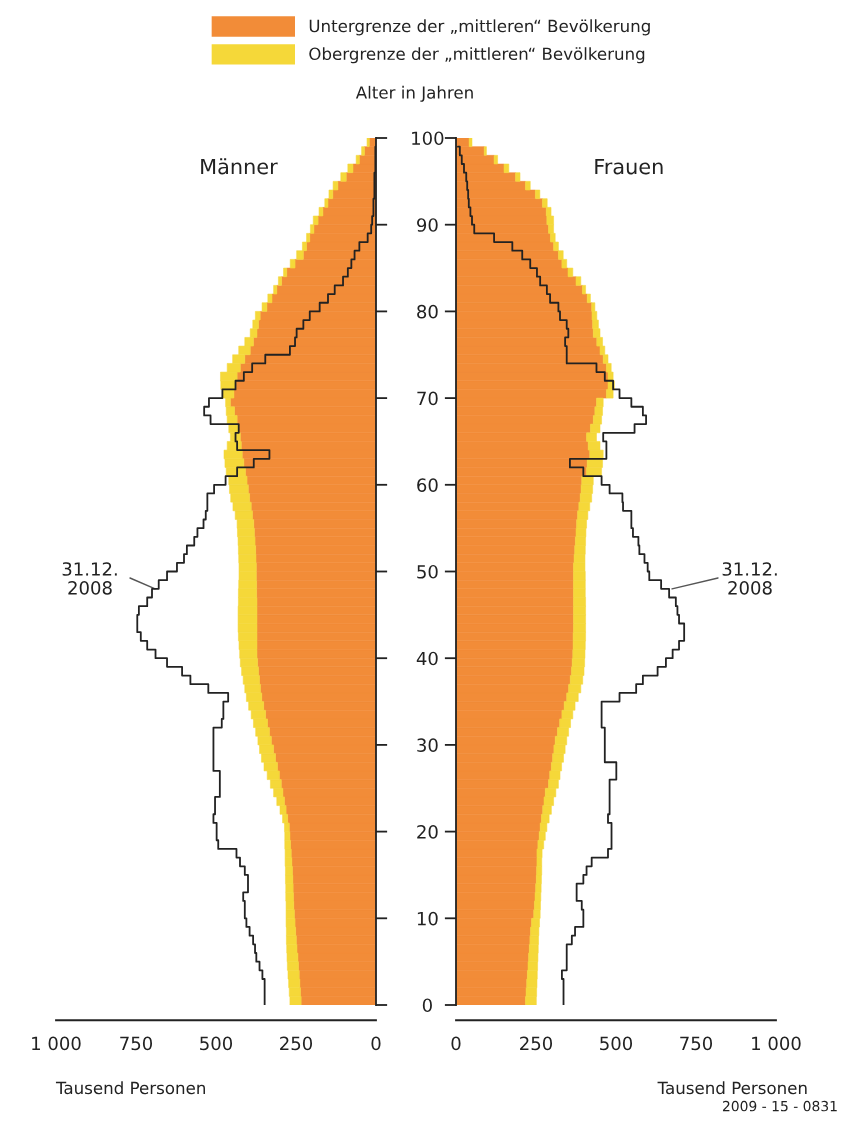  Describe the element at coordinates (427, 571) in the screenshot. I see `y-tick-label: 50` at that location.